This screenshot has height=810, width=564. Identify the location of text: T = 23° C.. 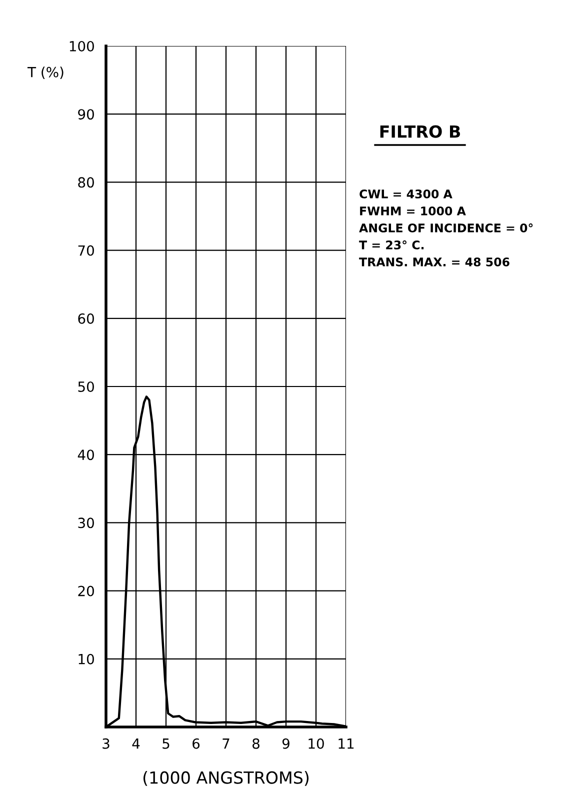
(391, 245).